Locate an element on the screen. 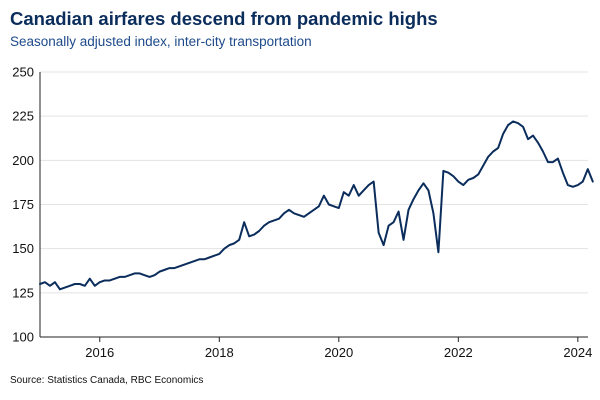 The height and width of the screenshot is (400, 600). x-tick-label-2016: 2016 is located at coordinates (99, 352).